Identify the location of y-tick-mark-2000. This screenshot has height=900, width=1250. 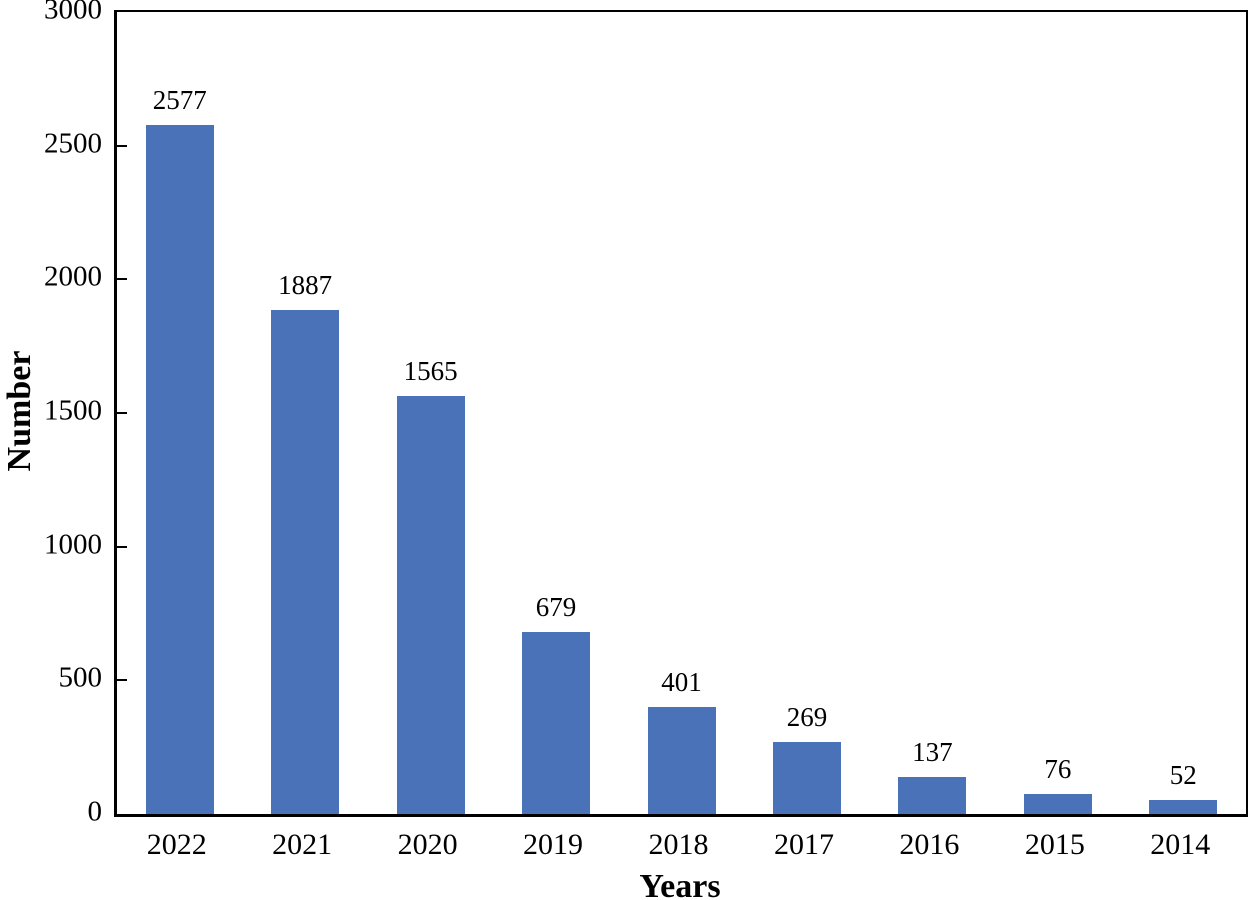
(122, 279).